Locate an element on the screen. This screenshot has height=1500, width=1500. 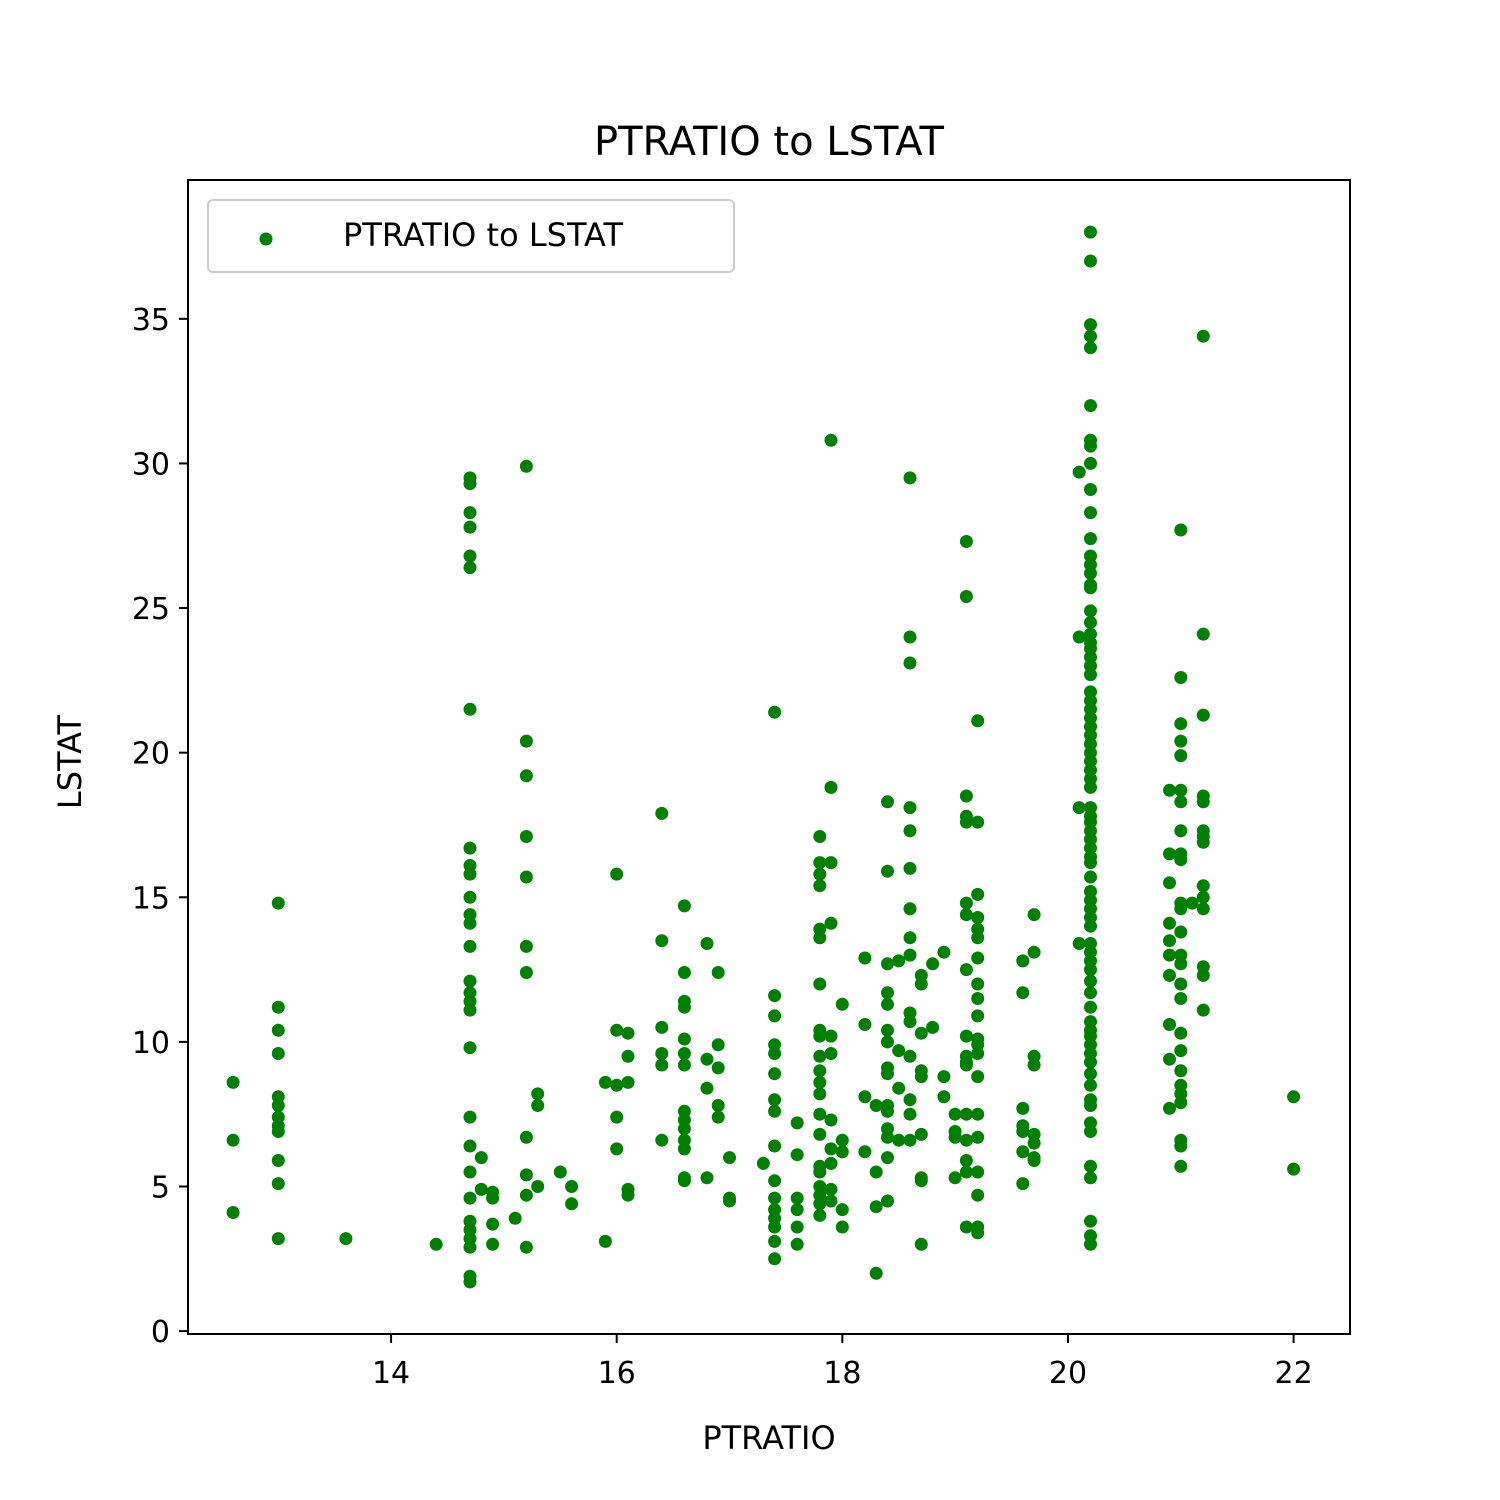
legend-marker is located at coordinates (266, 239).